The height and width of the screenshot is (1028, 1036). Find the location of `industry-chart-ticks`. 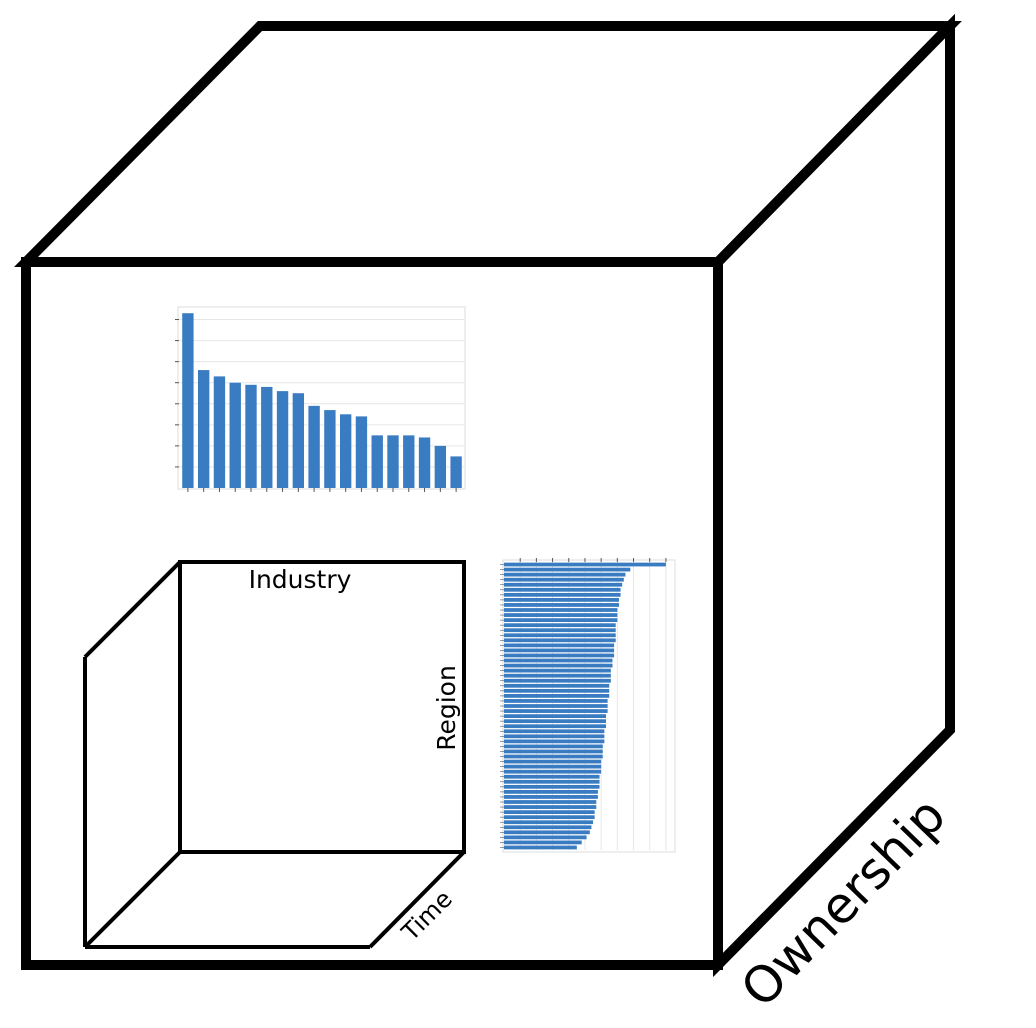

industry-chart-ticks is located at coordinates (316, 405).